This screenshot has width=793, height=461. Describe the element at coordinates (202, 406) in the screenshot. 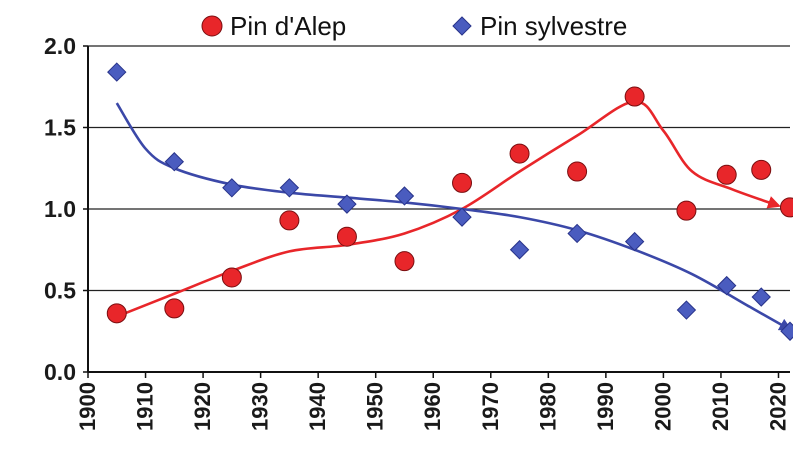

I see `x-tick-label: 1920` at that location.